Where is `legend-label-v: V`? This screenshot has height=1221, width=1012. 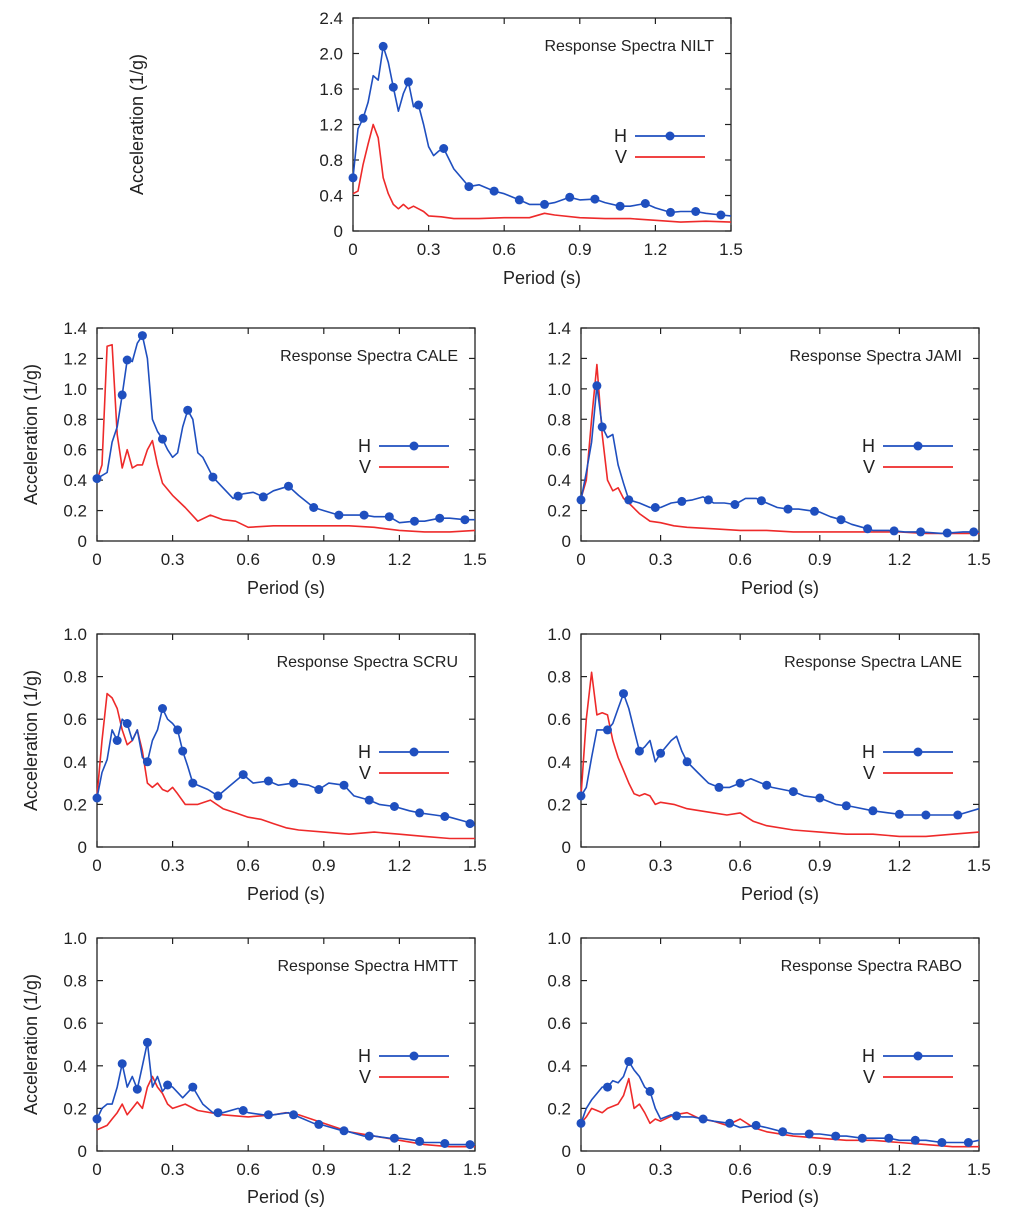 legend-label-v: V is located at coordinates (365, 1077).